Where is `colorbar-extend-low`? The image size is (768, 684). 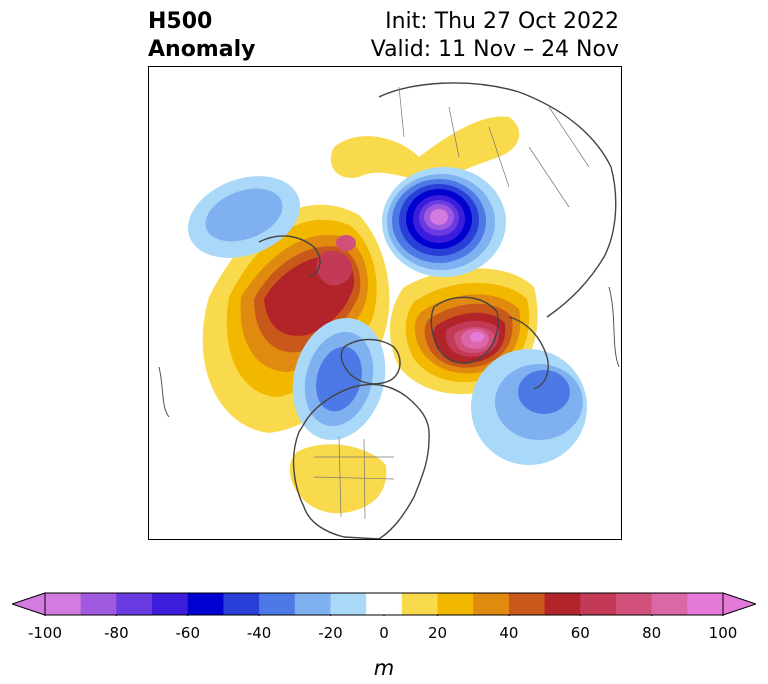 colorbar-extend-low is located at coordinates (29, 604).